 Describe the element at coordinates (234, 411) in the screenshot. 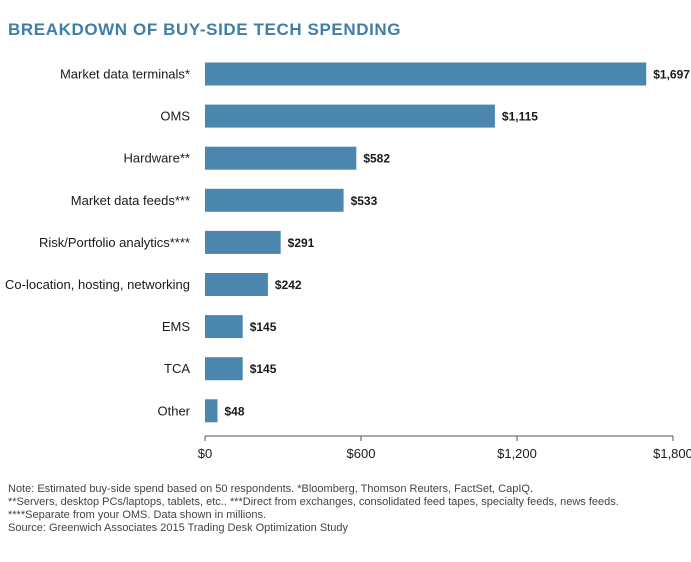

I see `value-label: $48` at that location.